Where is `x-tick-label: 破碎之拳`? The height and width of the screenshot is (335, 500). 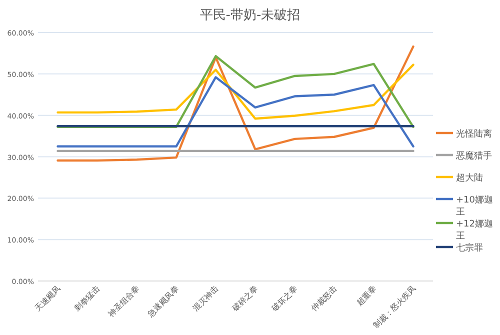 x-tick-label: 破碎之拳 is located at coordinates (245, 299).